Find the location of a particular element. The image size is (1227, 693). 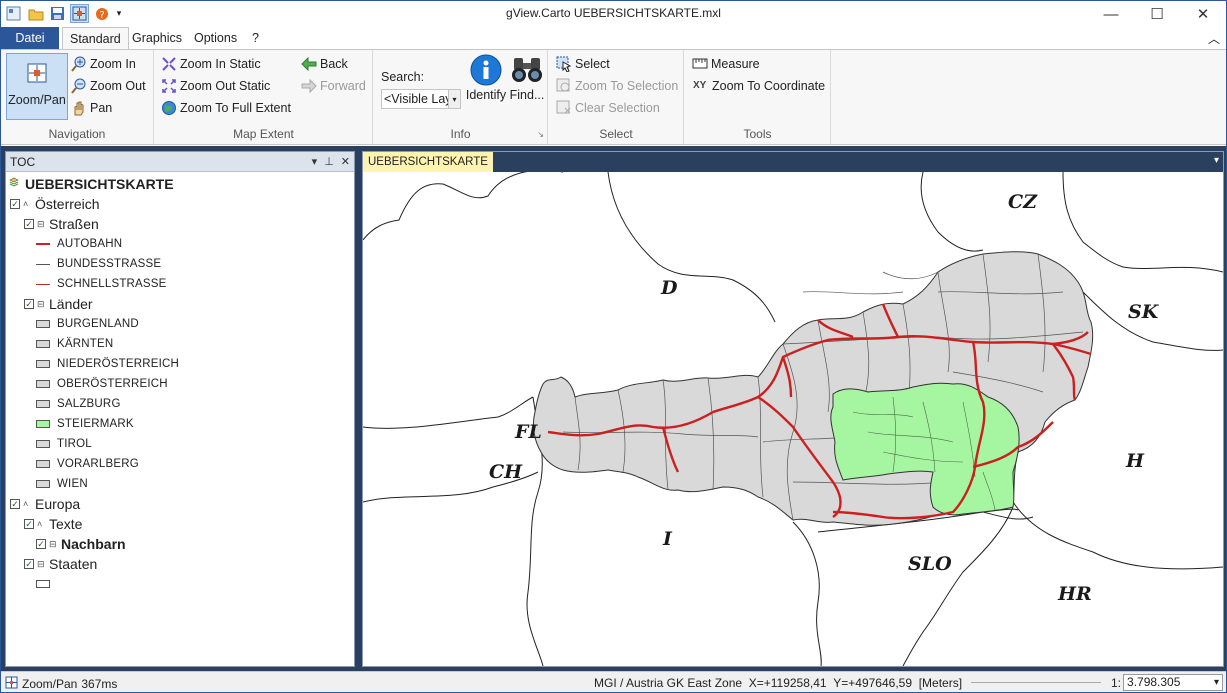

scale-combobox: 3.798.305 is located at coordinates (1173, 682).